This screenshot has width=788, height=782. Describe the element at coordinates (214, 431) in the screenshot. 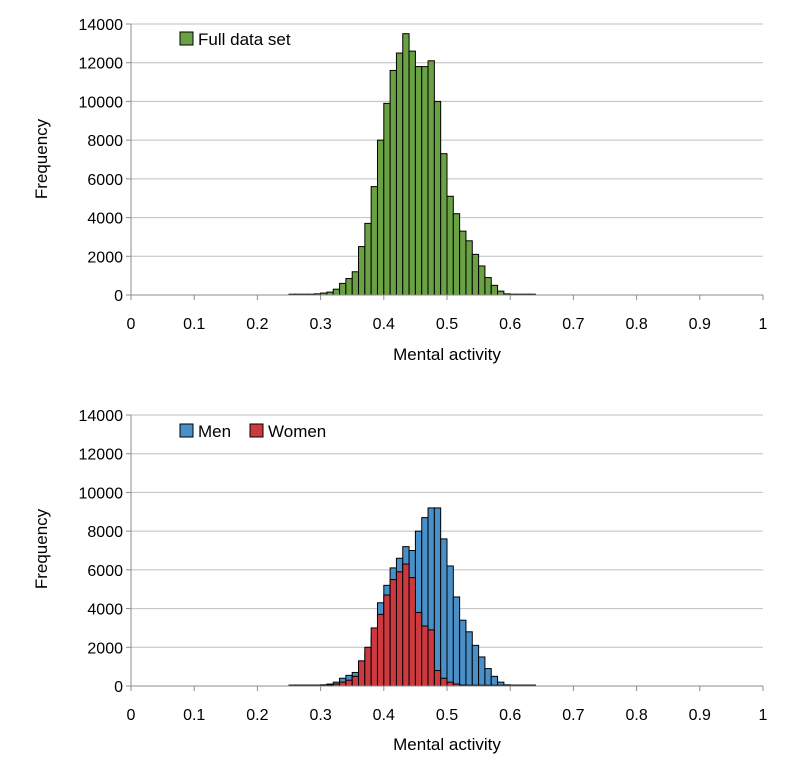

I see `legend-label: Men` at that location.